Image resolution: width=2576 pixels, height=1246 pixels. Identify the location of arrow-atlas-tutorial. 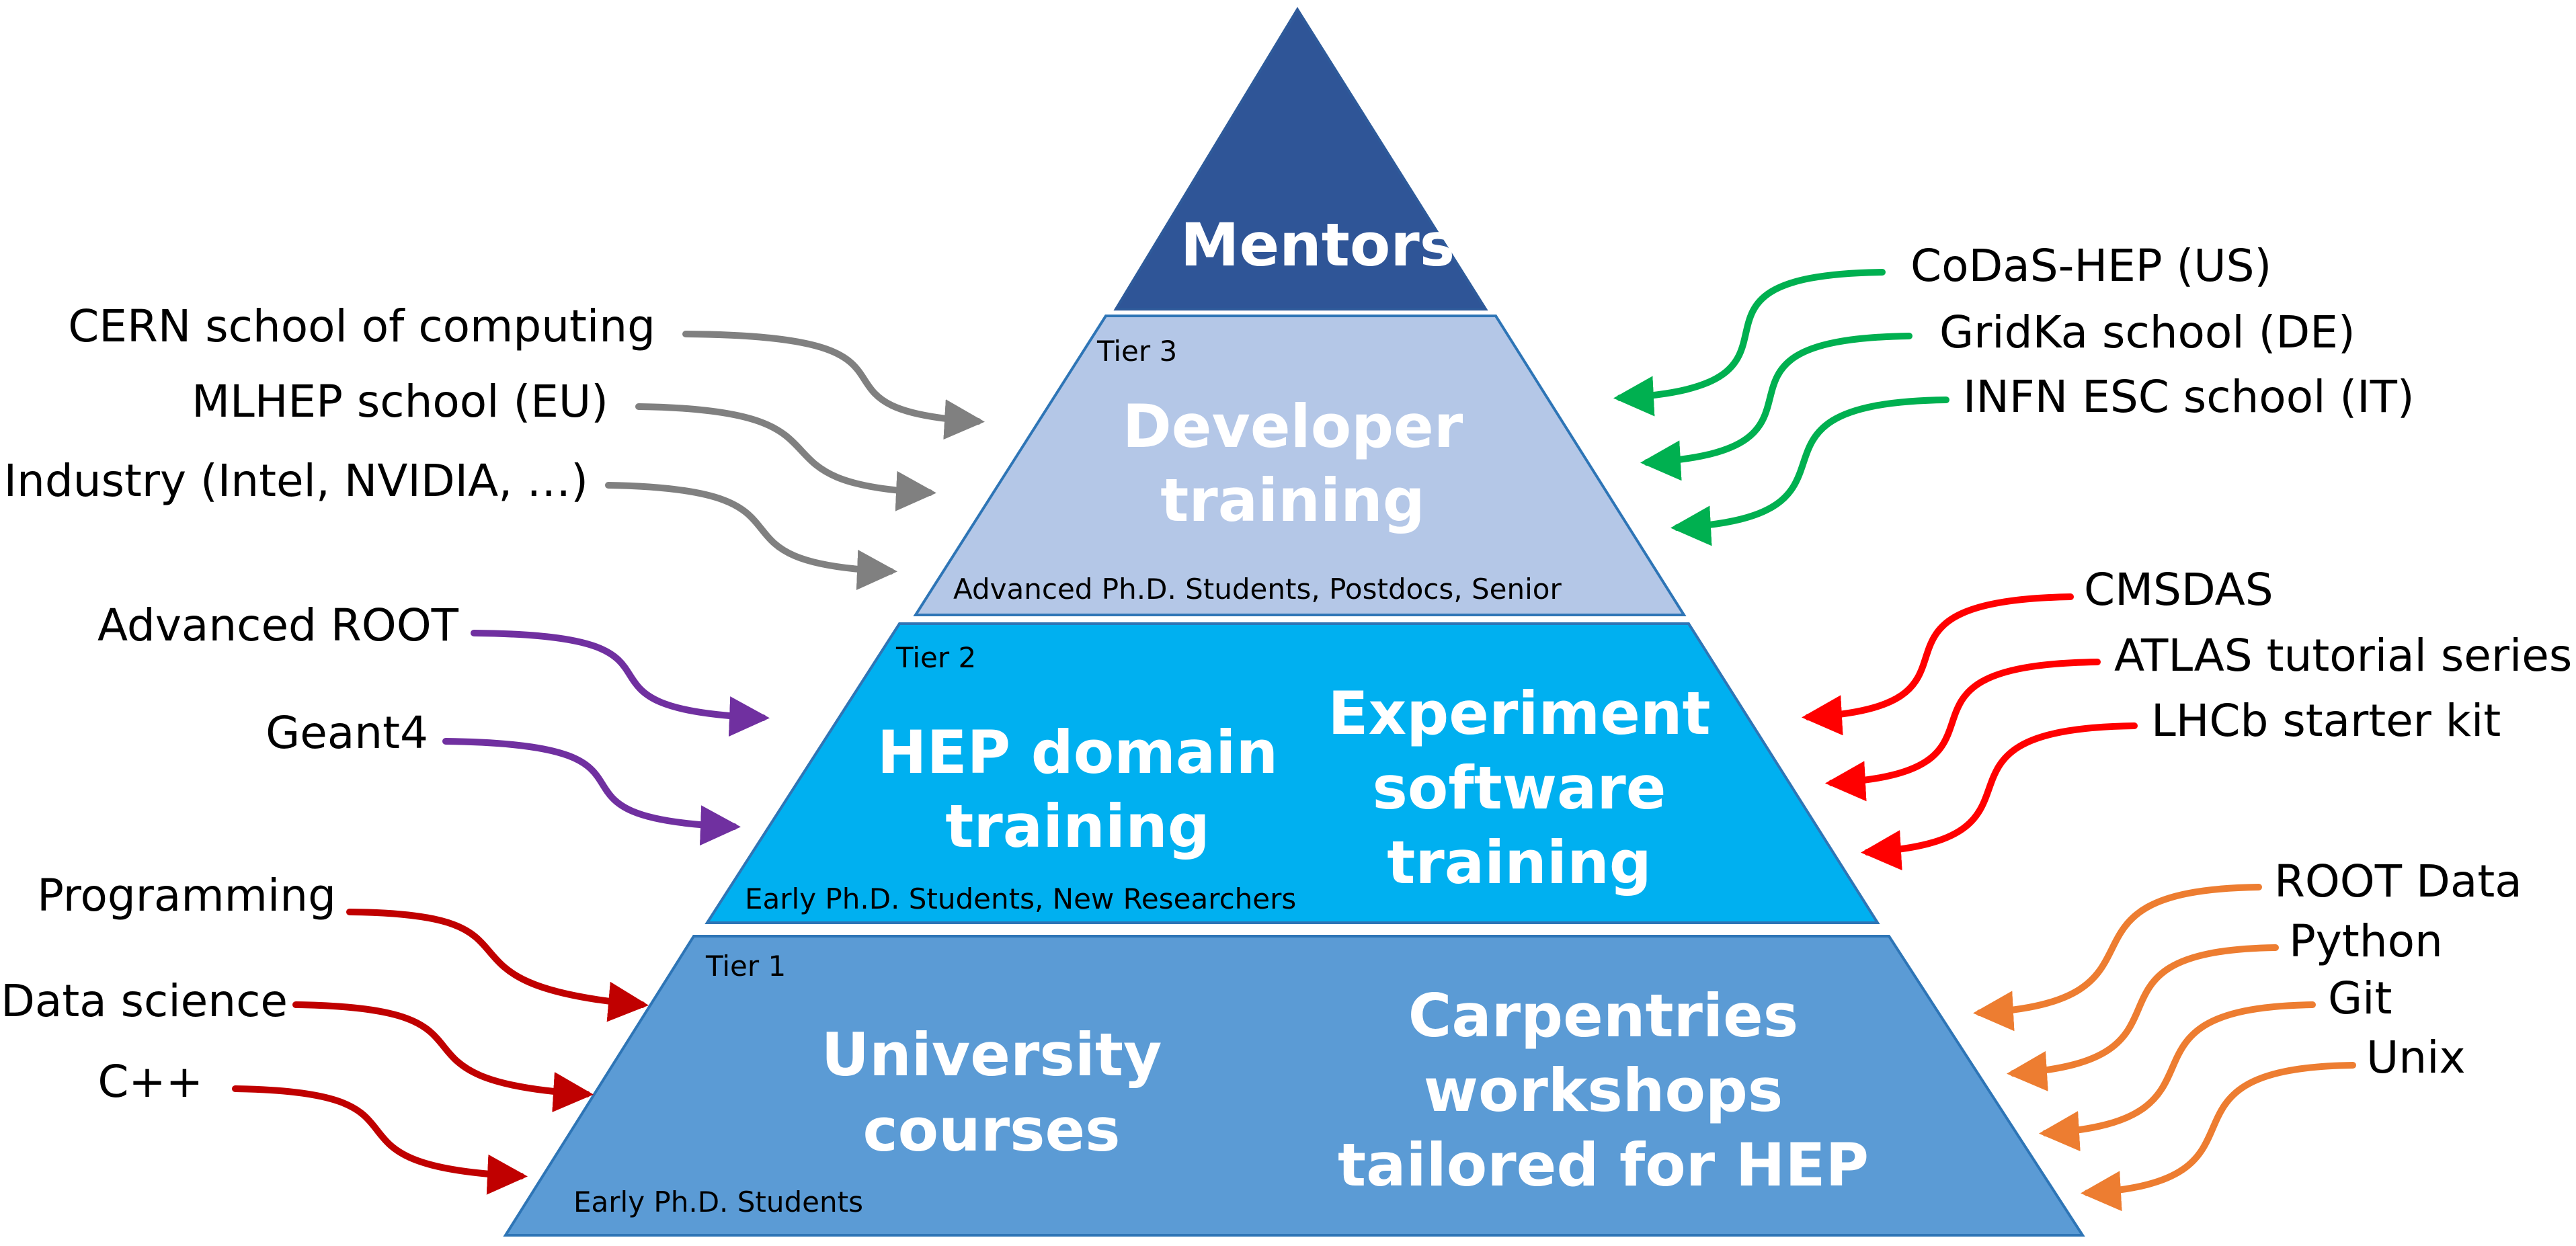
(1963, 730).